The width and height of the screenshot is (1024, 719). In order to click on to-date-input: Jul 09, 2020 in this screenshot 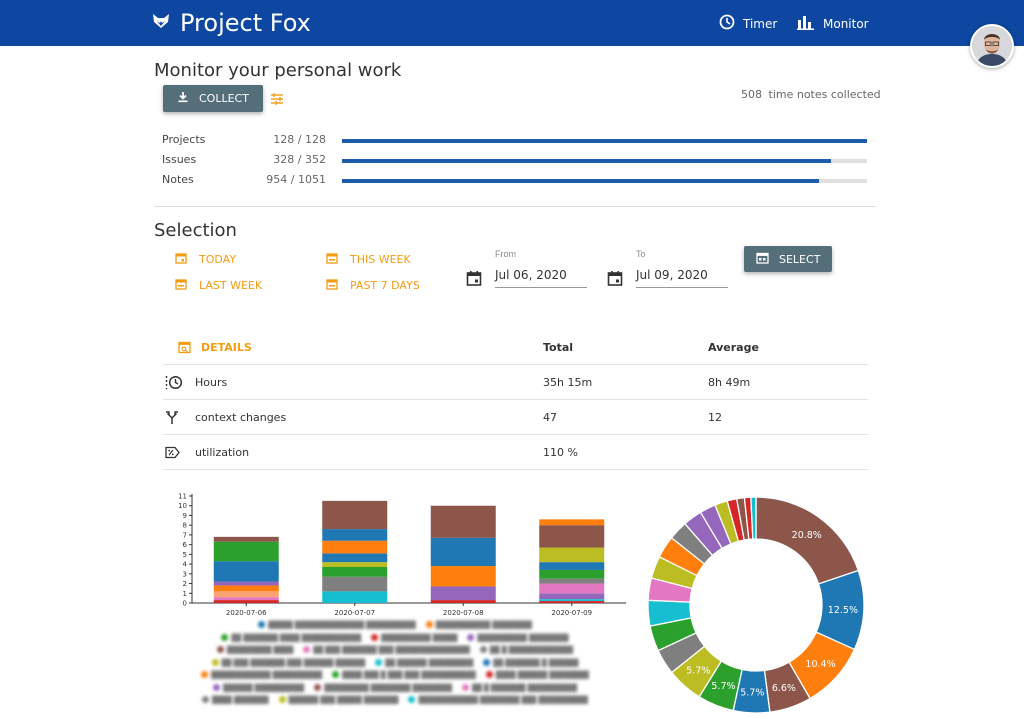, I will do `click(682, 278)`.